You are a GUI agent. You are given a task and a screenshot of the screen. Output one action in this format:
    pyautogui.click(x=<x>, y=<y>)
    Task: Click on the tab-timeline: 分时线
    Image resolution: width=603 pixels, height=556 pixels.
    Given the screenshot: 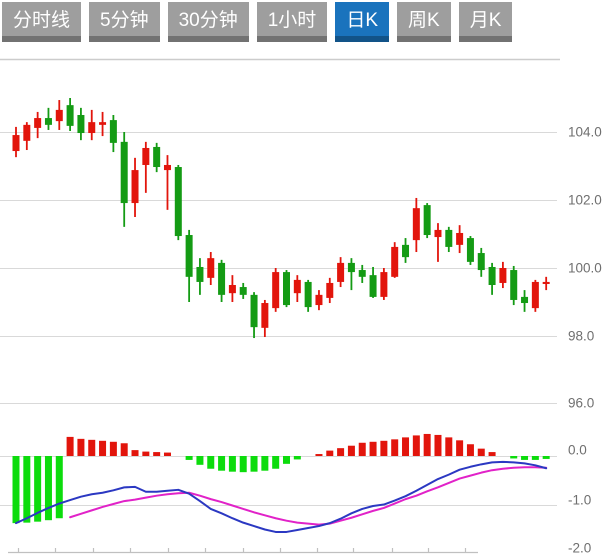 What is the action you would take?
    pyautogui.click(x=42, y=22)
    